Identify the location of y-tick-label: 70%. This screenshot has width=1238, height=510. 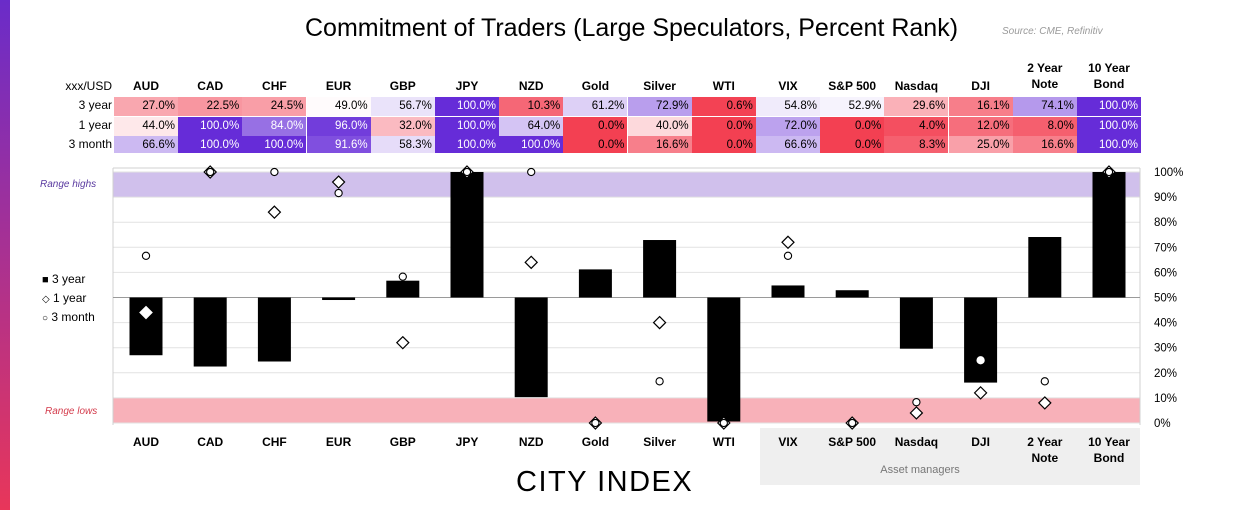
(1165, 248).